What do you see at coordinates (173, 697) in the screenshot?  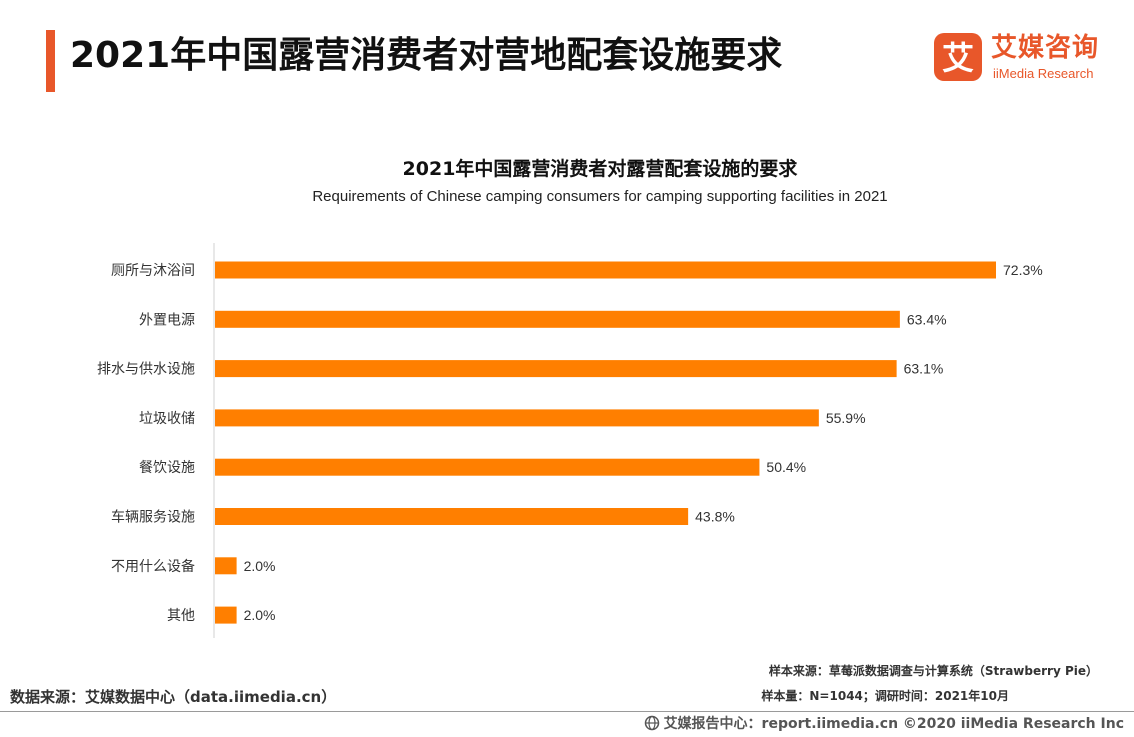 I see `data-source: 数据来源：艾媒数据中心（data.iimedia.cn）` at bounding box center [173, 697].